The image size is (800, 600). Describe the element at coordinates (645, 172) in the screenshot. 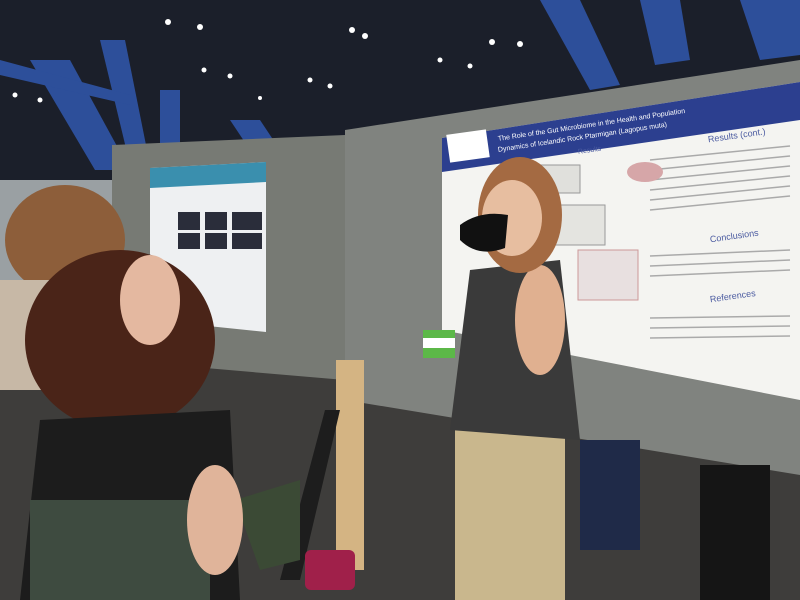

I see `ptarmigan-illustration` at that location.